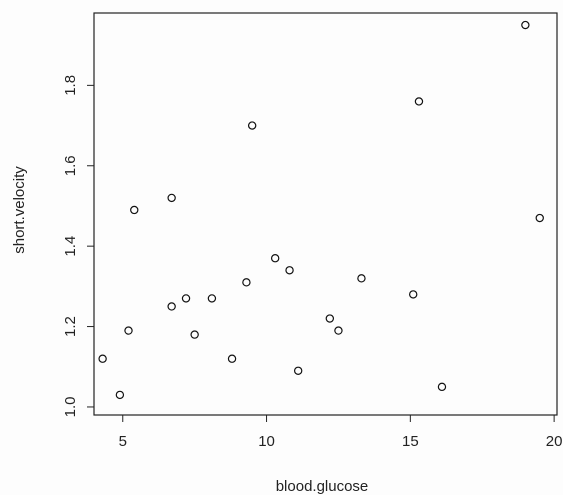  What do you see at coordinates (322, 486) in the screenshot?
I see `x-axis-label: blood.glucose` at bounding box center [322, 486].